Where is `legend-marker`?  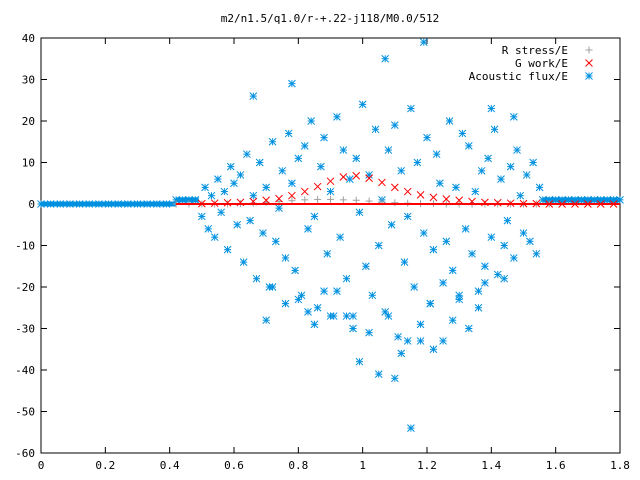 legend-marker is located at coordinates (589, 76).